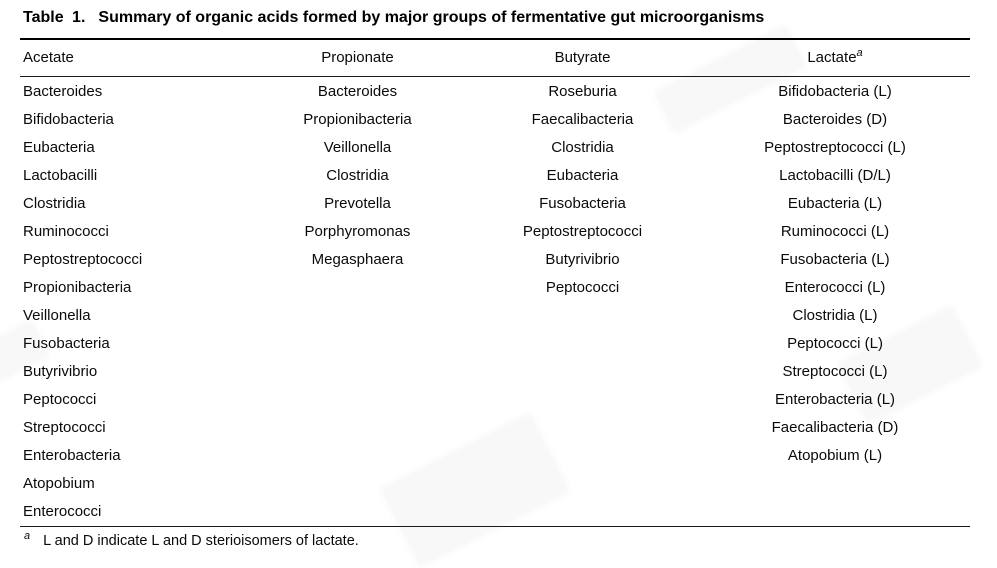 The height and width of the screenshot is (568, 997). Describe the element at coordinates (495, 39) in the screenshot. I see `top-rule` at that location.